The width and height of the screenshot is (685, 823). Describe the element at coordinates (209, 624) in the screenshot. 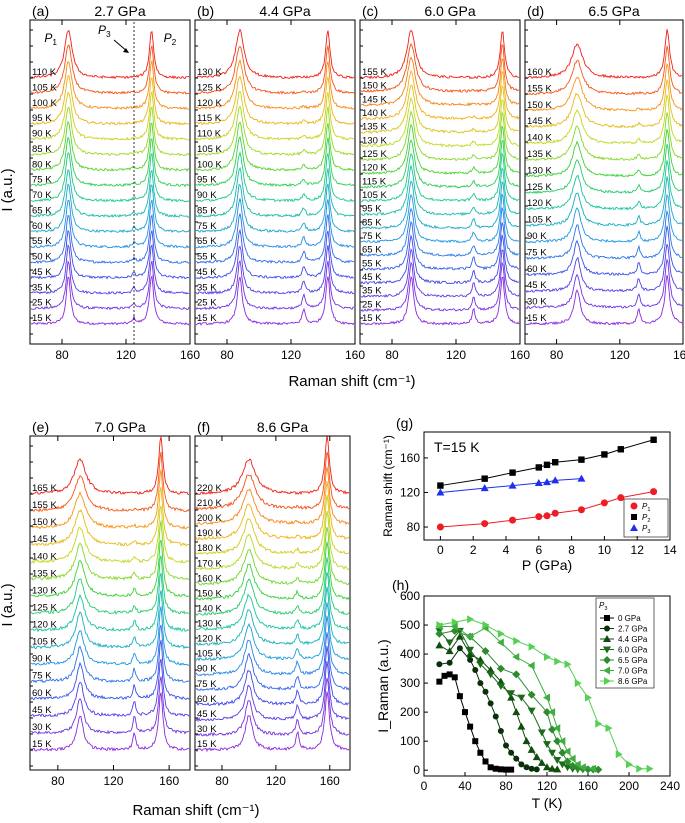

I see `temperature-label: 130 K` at that location.